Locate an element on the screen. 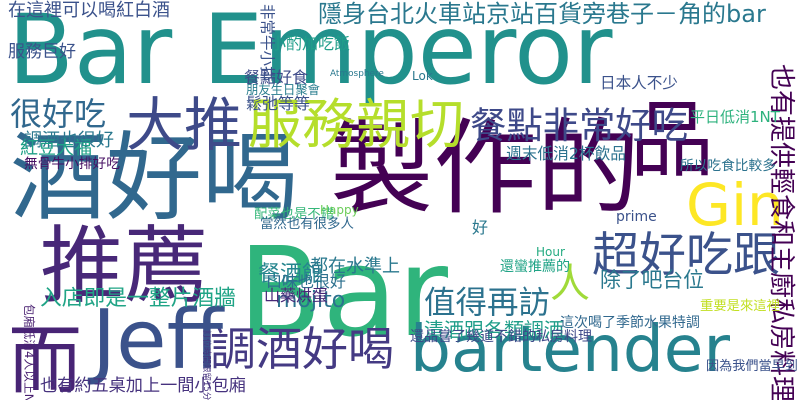  word-lok: Lok is located at coordinates (422, 76).